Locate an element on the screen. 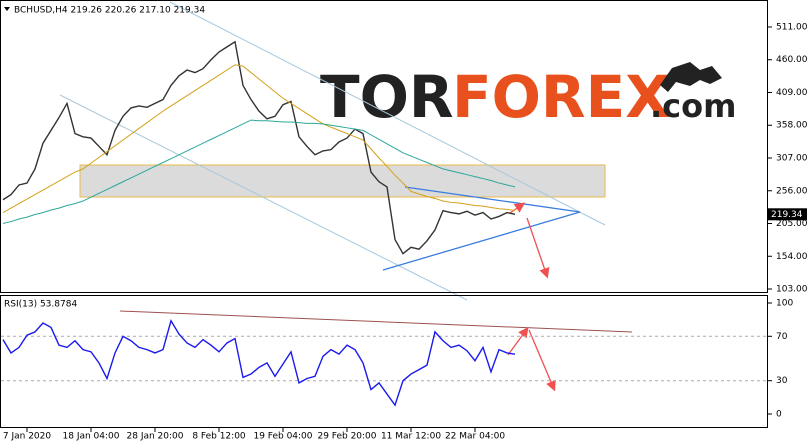 The image size is (808, 443). x-tick-label: 19 Feb 04:00 is located at coordinates (282, 437).